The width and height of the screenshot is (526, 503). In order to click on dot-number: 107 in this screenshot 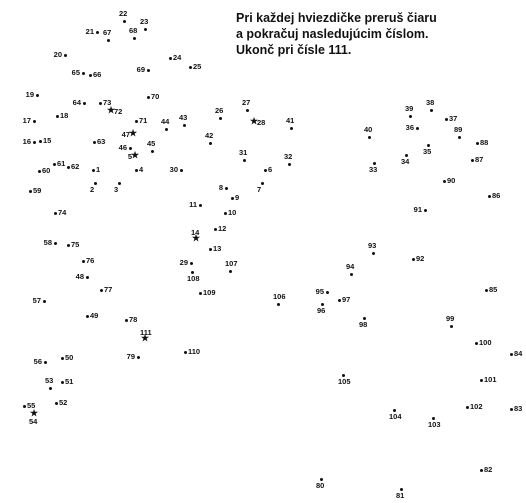, I will do `click(231, 263)`.